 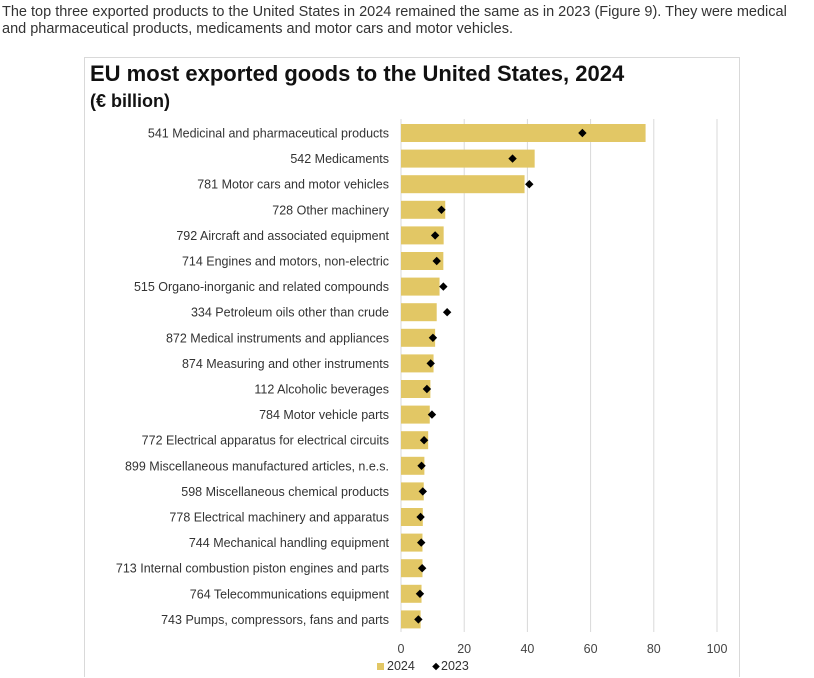 I want to click on category-label: 781 Motor cars and motor vehicles, so click(x=293, y=185).